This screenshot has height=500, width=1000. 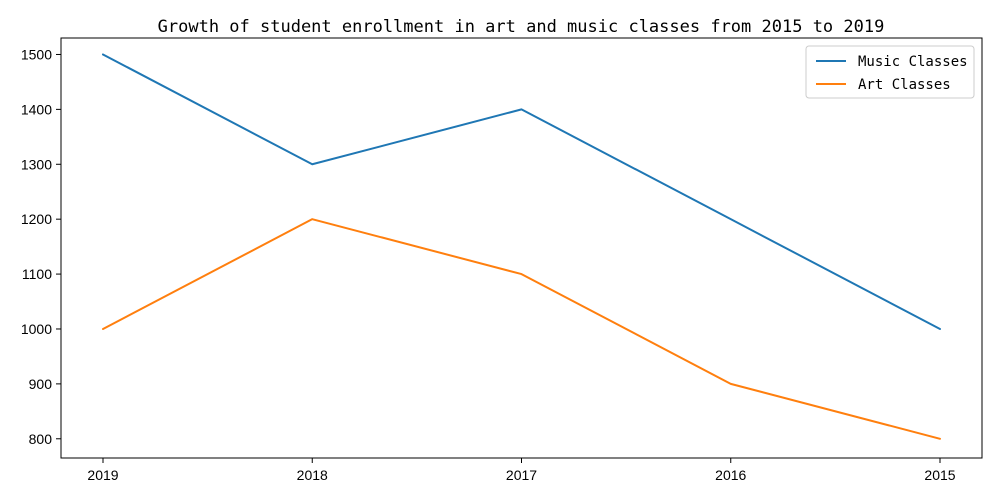 What do you see at coordinates (36, 54) in the screenshot?
I see `y-tick-label: 1500` at bounding box center [36, 54].